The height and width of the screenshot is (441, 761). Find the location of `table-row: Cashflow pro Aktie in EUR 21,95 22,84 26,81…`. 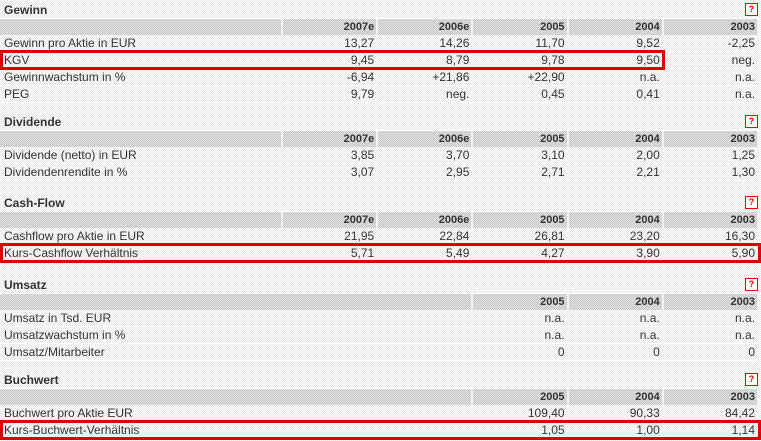

table-row: Cashflow pro Aktie in EUR 21,95 22,84 26,81… is located at coordinates (378, 236).